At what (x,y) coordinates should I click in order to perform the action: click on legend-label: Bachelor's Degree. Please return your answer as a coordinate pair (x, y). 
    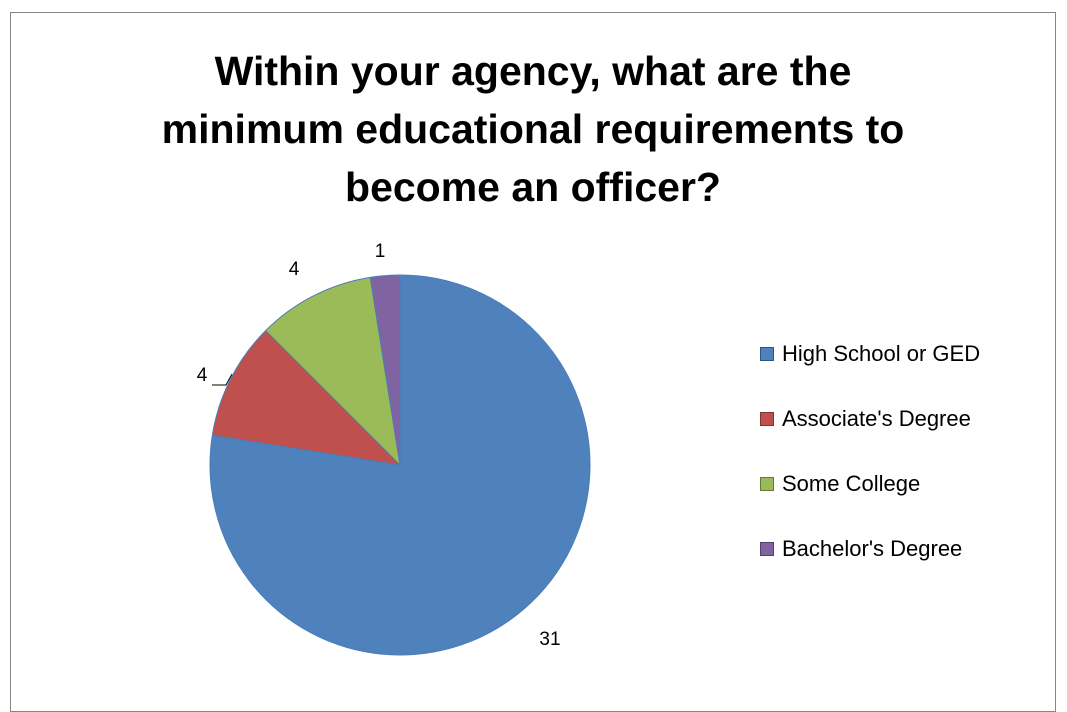
    Looking at the image, I should click on (872, 548).